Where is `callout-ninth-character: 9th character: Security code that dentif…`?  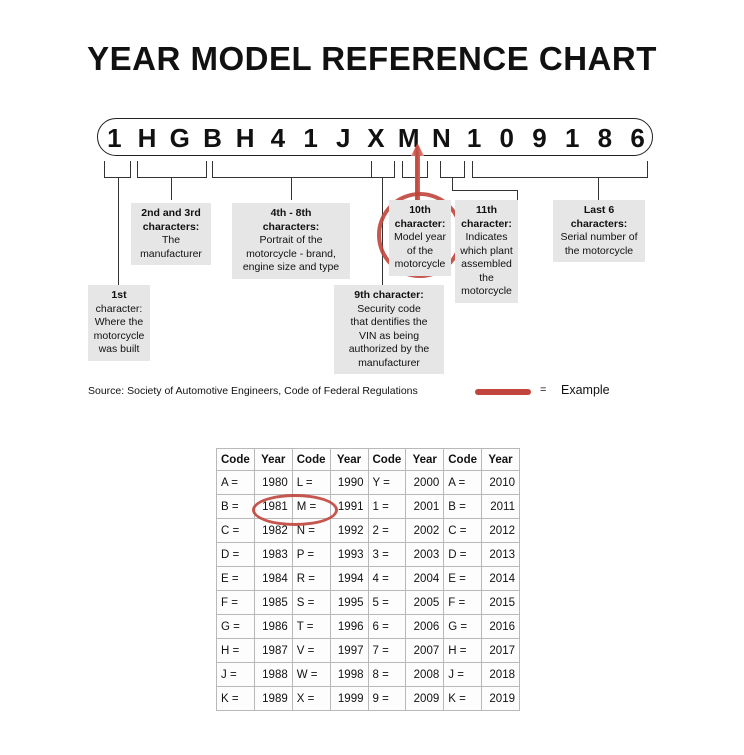
callout-ninth-character: 9th character: Security code that dentif… is located at coordinates (389, 329).